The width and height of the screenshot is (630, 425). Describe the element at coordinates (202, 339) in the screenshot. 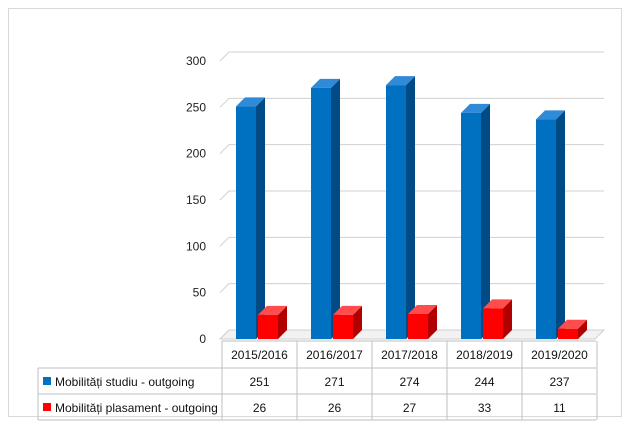

I see `y-tick-label: 0` at that location.